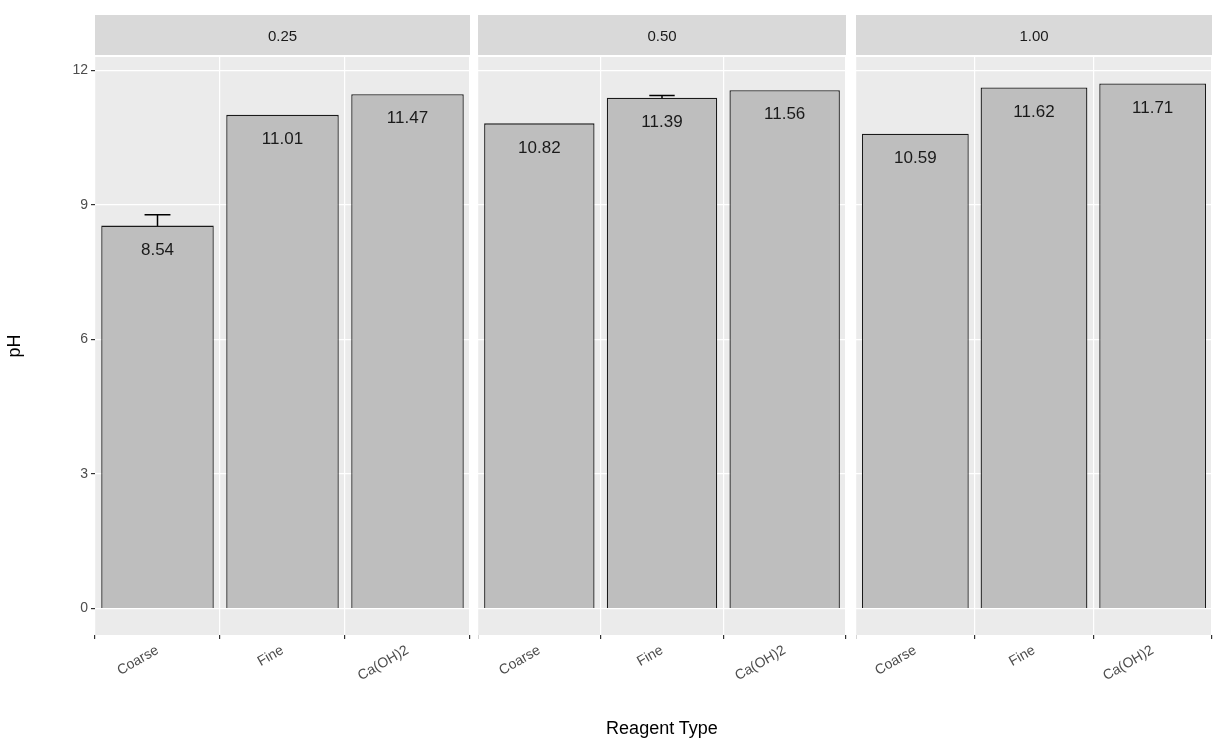 Image resolution: width=1214 pixels, height=752 pixels. Describe the element at coordinates (1034, 111) in the screenshot. I see `data-label: 11.62` at that location.